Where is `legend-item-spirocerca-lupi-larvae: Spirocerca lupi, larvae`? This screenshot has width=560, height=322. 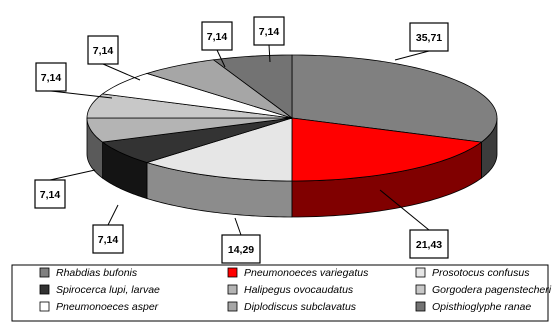 legend-item-spirocerca-lupi-larvae: Spirocerca lupi, larvae is located at coordinates (99, 290).